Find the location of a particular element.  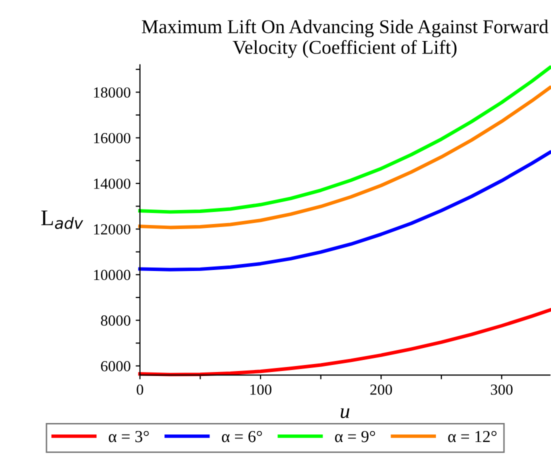

y-axis-title: L$_{adv}$ is located at coordinates (62, 220).